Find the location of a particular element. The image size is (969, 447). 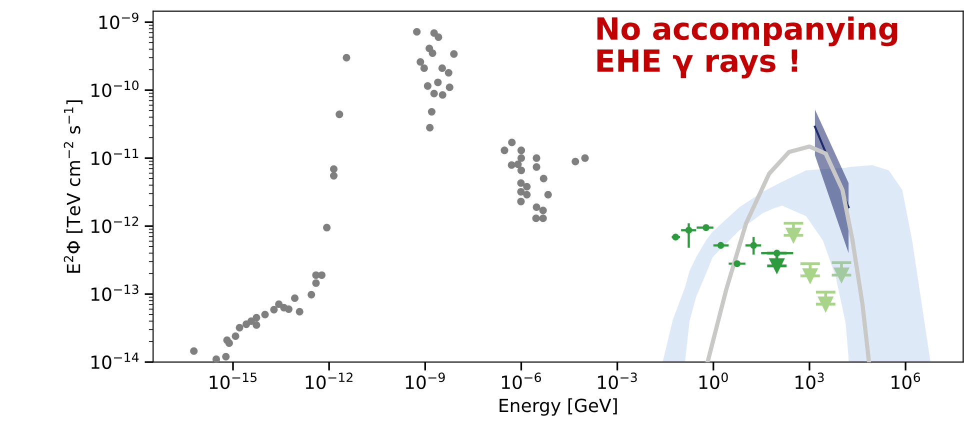

x-tick-label: 10$^{3}$ is located at coordinates (810, 381).